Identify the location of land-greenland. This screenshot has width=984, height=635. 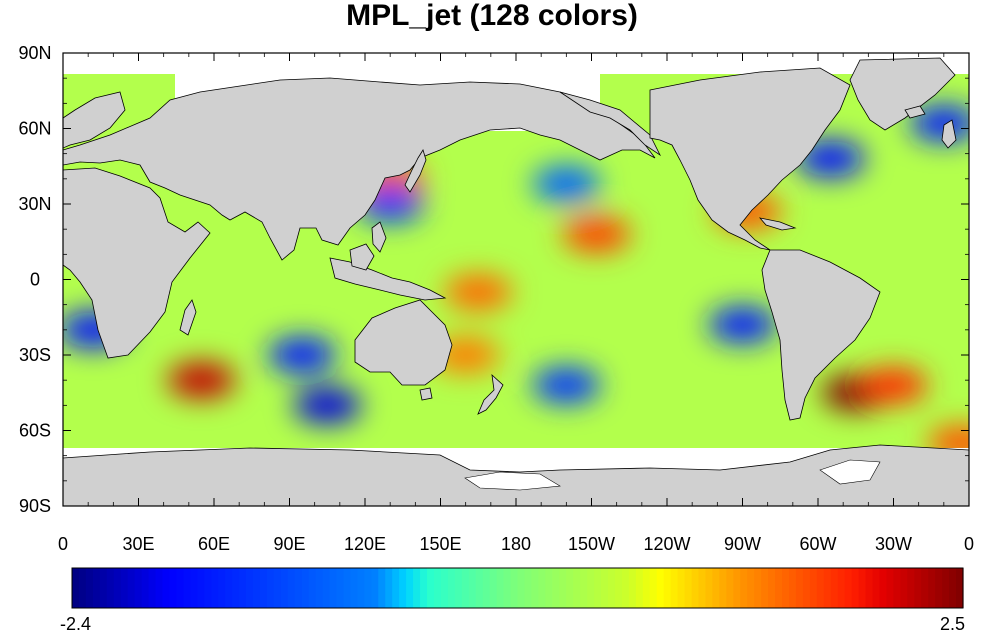
(902, 94).